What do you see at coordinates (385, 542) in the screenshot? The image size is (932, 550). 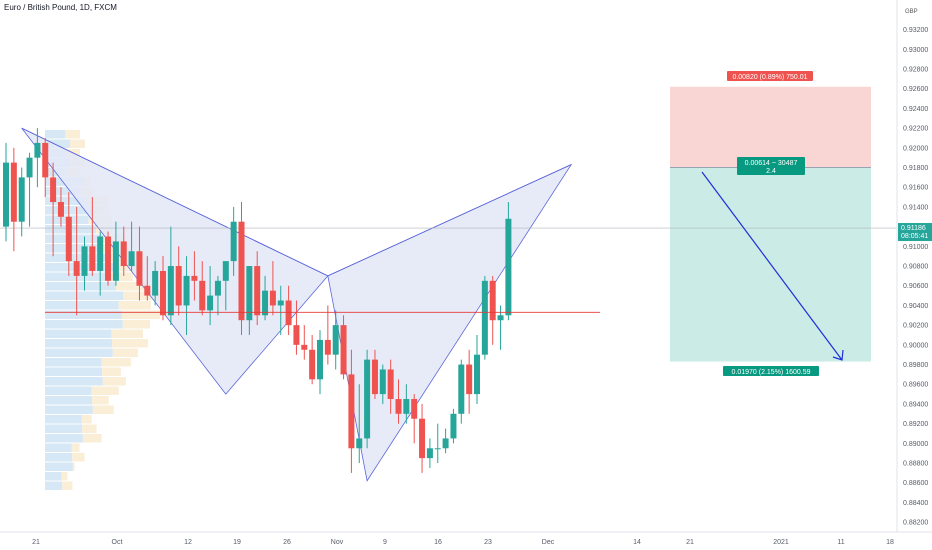 I see `x-tick-label: 9` at bounding box center [385, 542].